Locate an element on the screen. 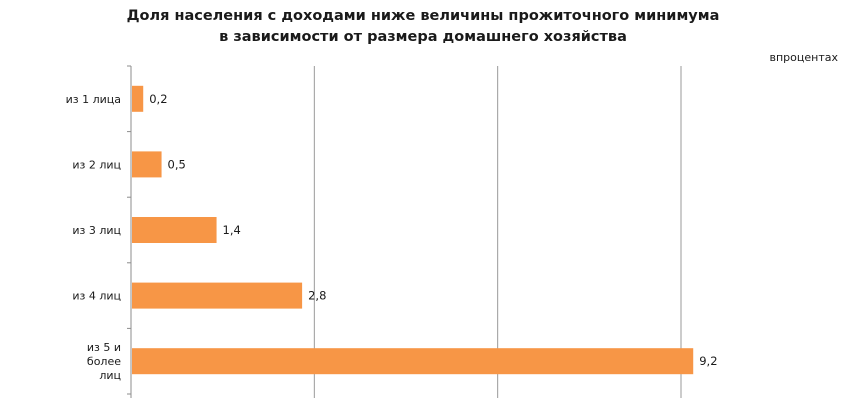  data-label: 9,2 is located at coordinates (708, 361).